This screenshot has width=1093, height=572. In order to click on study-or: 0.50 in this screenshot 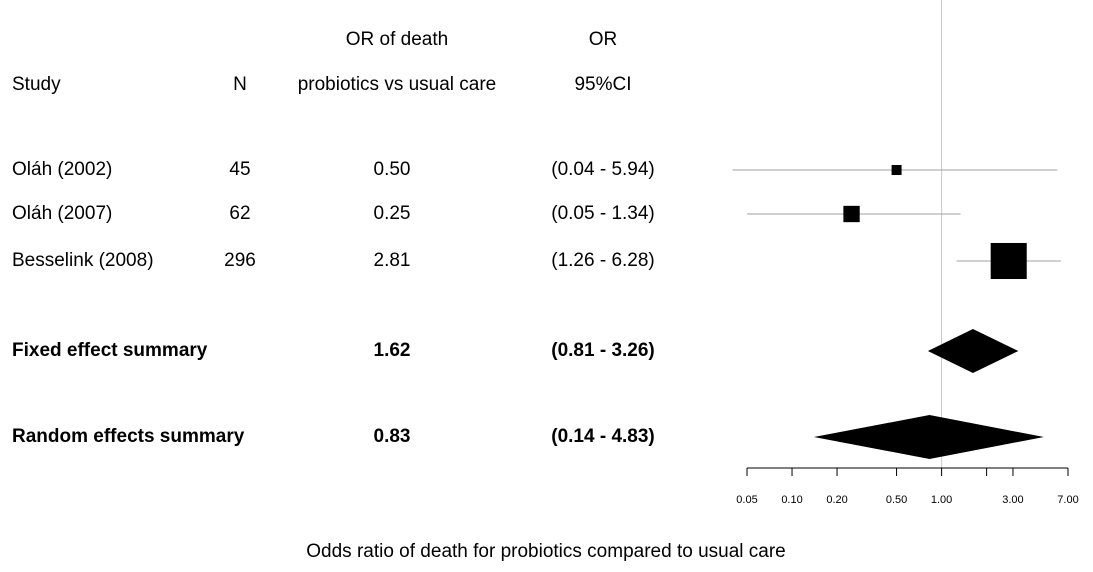, I will do `click(392, 169)`.